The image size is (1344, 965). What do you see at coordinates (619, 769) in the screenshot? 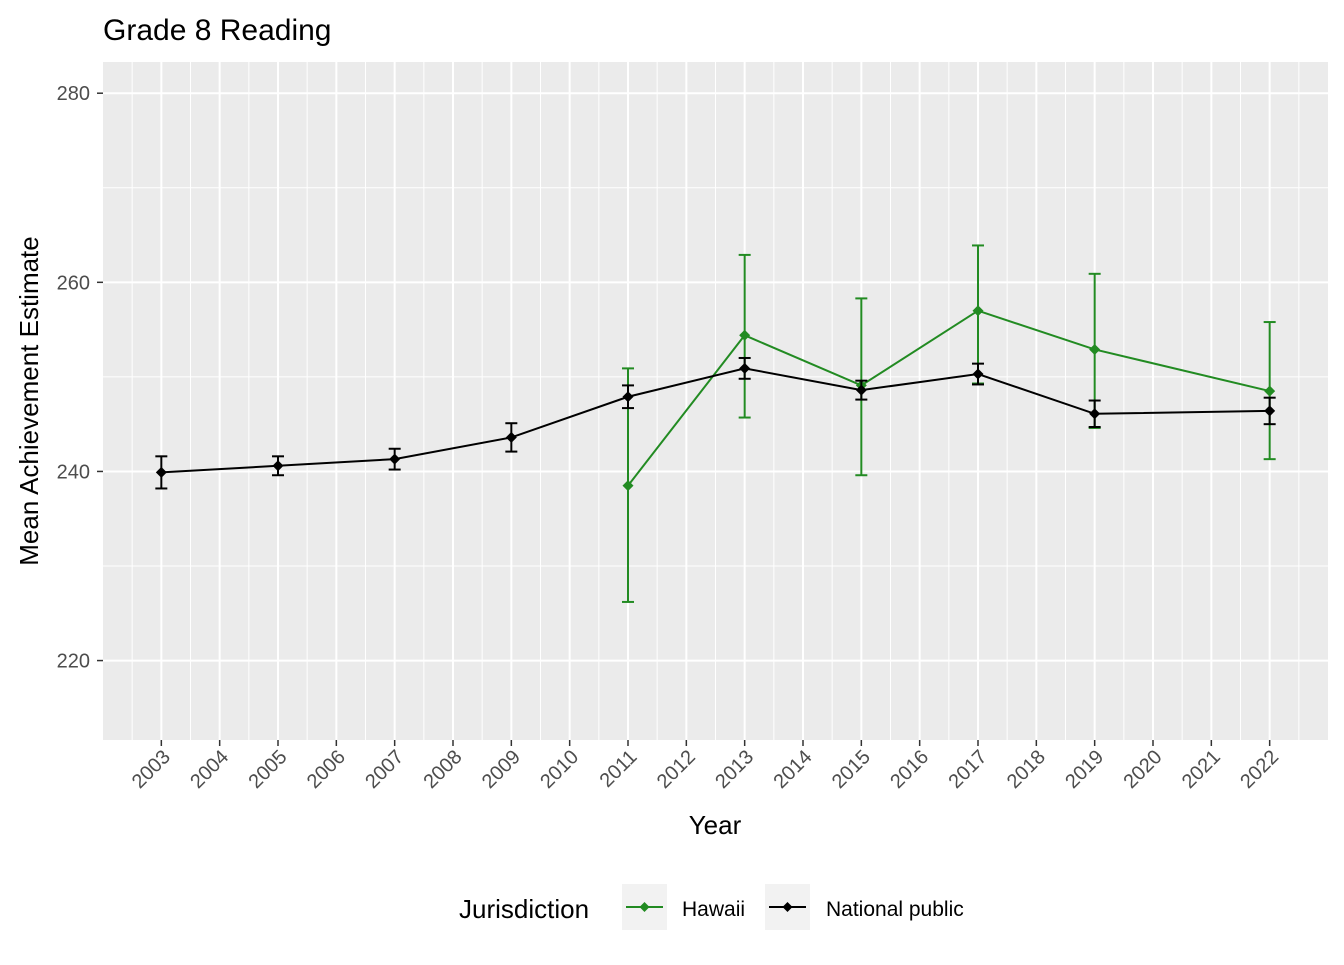
I see `x-tick-label: 2011` at bounding box center [619, 769].